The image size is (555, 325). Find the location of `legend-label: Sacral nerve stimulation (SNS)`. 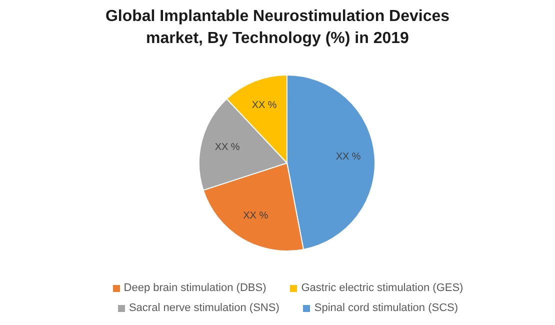

legend-label: Sacral nerve stimulation (SNS) is located at coordinates (204, 308).